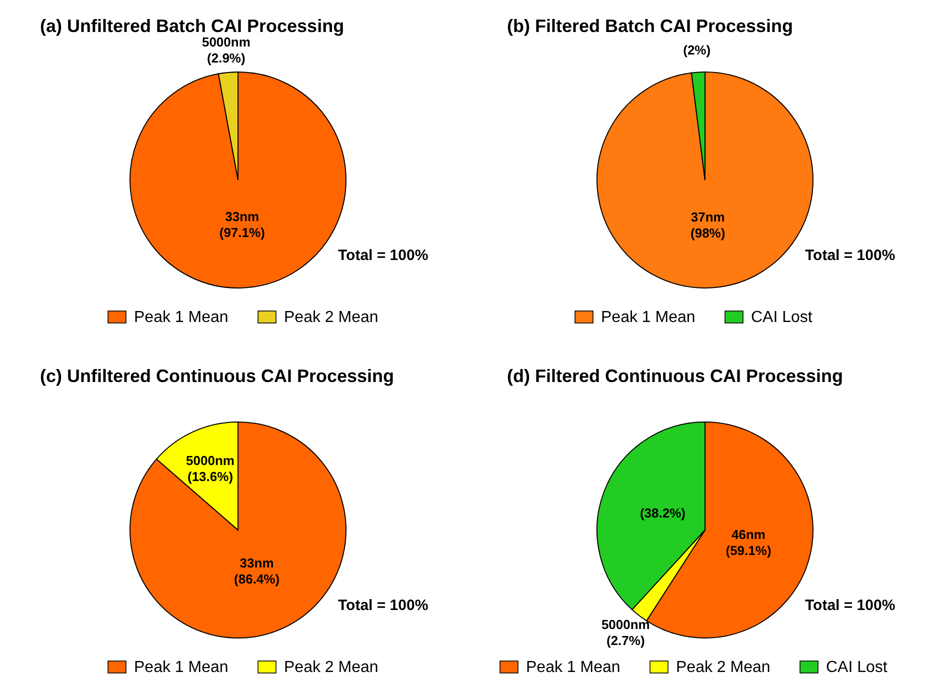 Image resolution: width=934 pixels, height=700 pixels. What do you see at coordinates (697, 50) in the screenshot?
I see `data-label: (2%)` at bounding box center [697, 50].